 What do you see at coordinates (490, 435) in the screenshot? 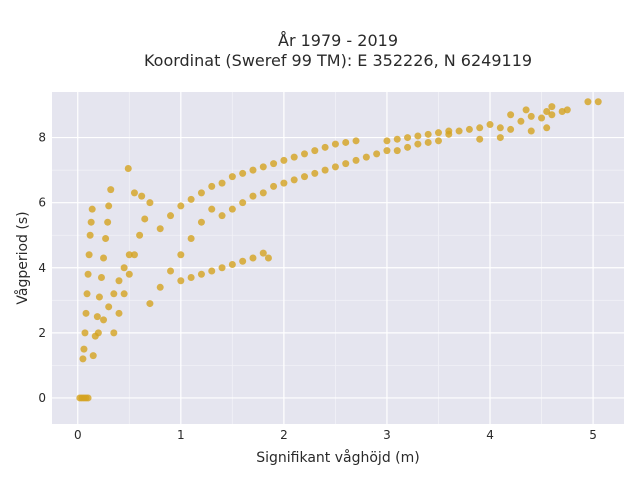
I see `x-tick-label: 4` at bounding box center [490, 435].